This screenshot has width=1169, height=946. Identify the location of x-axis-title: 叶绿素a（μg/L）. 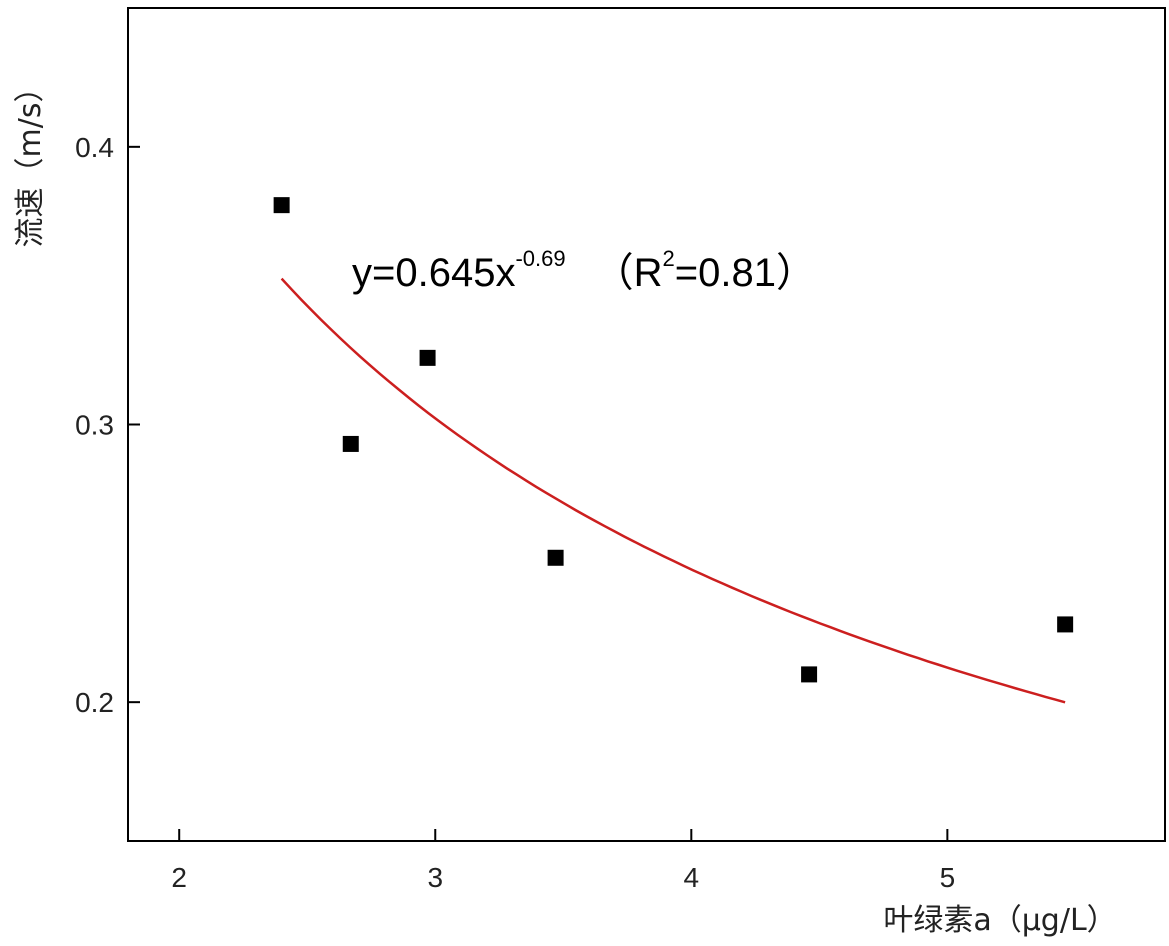
(999, 920).